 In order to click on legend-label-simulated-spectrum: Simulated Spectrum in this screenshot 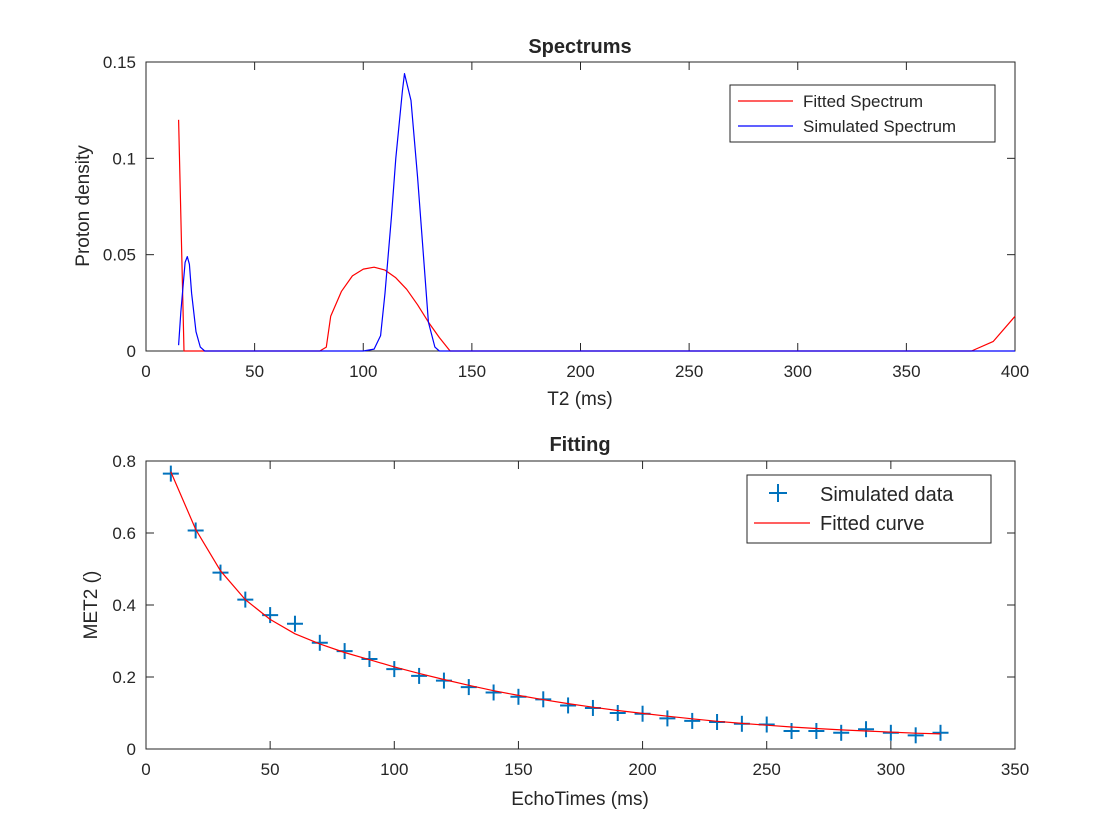, I will do `click(879, 126)`.